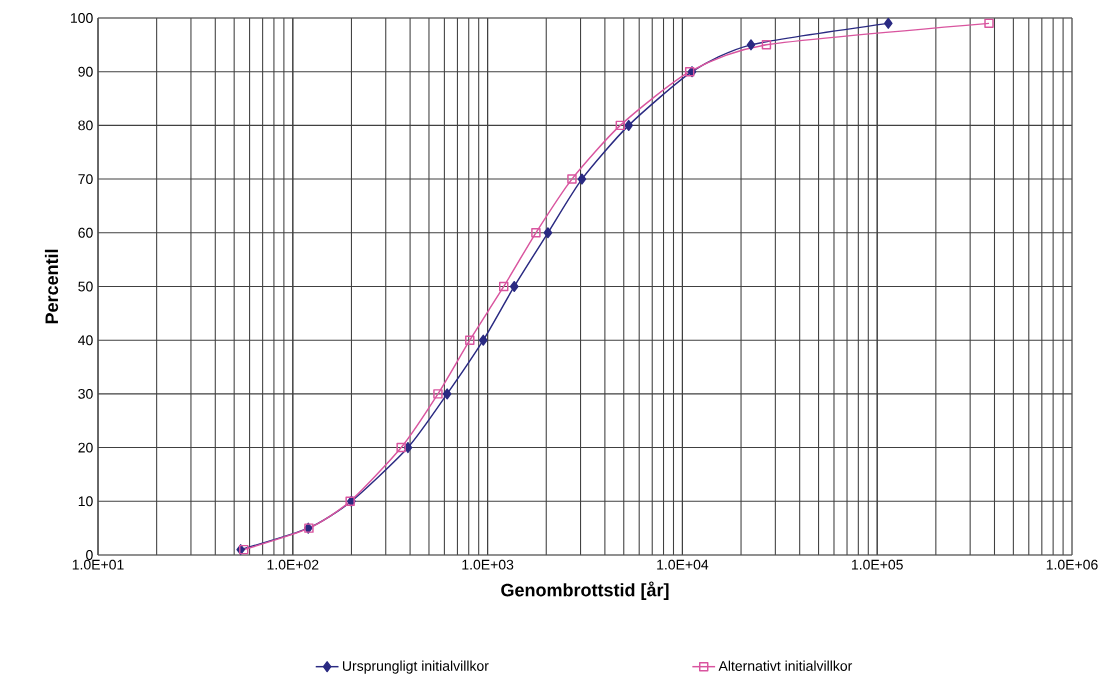  What do you see at coordinates (785, 665) in the screenshot?
I see `legend-label: Alternativt initialvillkor` at bounding box center [785, 665].